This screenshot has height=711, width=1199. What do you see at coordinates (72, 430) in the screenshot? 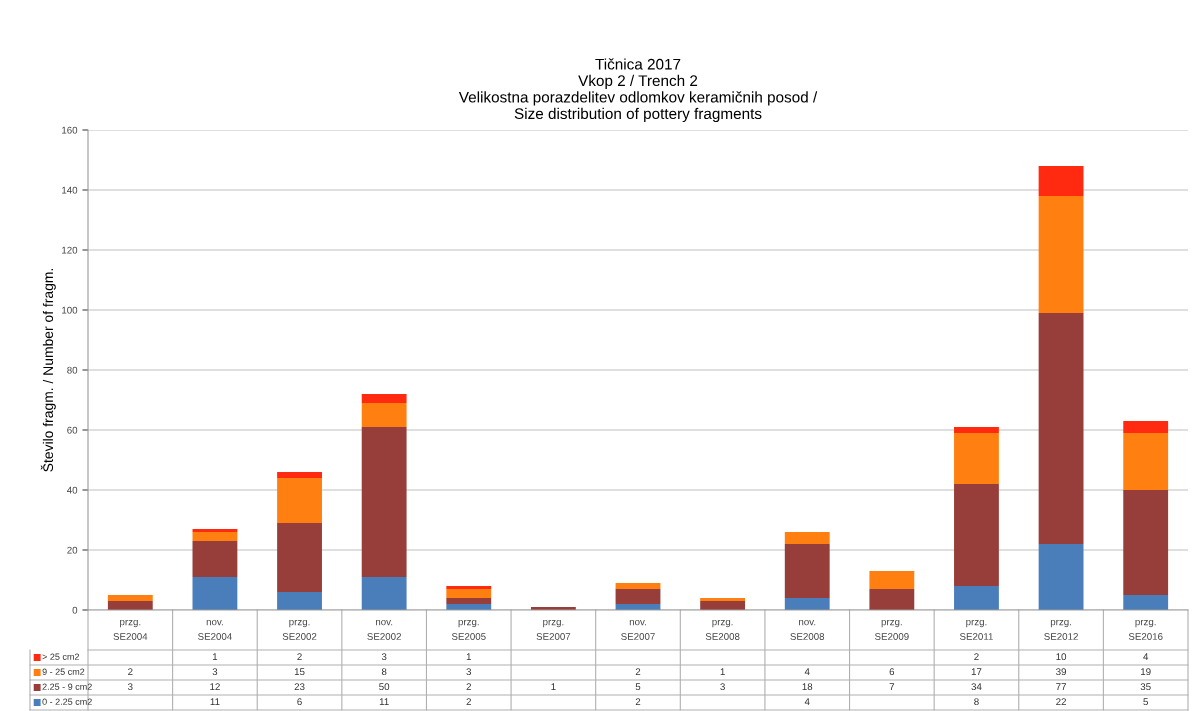
I see `y-tick-label: 60` at bounding box center [72, 430].